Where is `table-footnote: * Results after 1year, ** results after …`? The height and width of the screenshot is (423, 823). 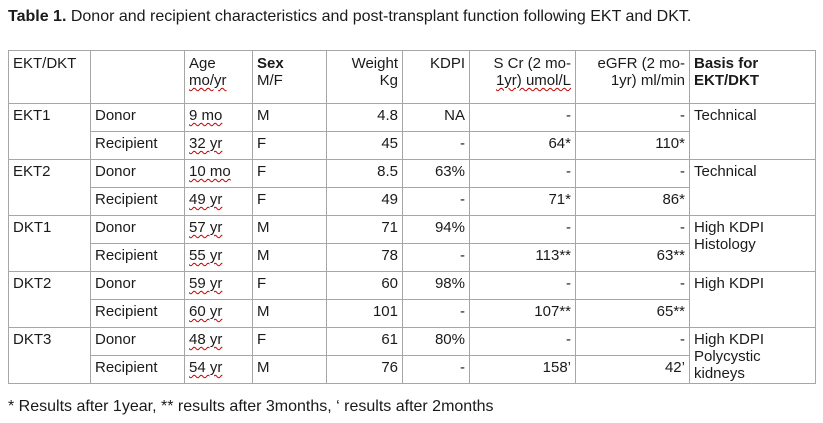
table-footnote: * Results after 1year, ** results after … is located at coordinates (251, 406).